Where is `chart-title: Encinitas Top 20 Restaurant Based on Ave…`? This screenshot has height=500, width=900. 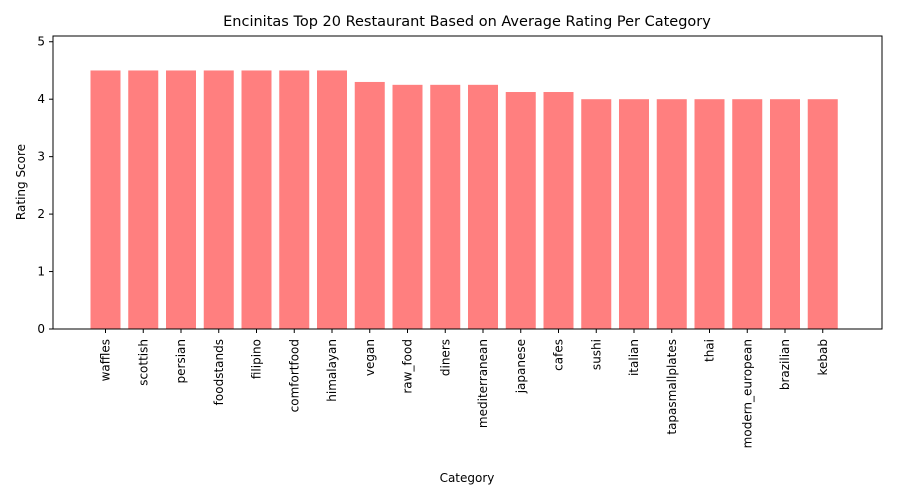 chart-title: Encinitas Top 20 Restaurant Based on Ave… is located at coordinates (467, 22).